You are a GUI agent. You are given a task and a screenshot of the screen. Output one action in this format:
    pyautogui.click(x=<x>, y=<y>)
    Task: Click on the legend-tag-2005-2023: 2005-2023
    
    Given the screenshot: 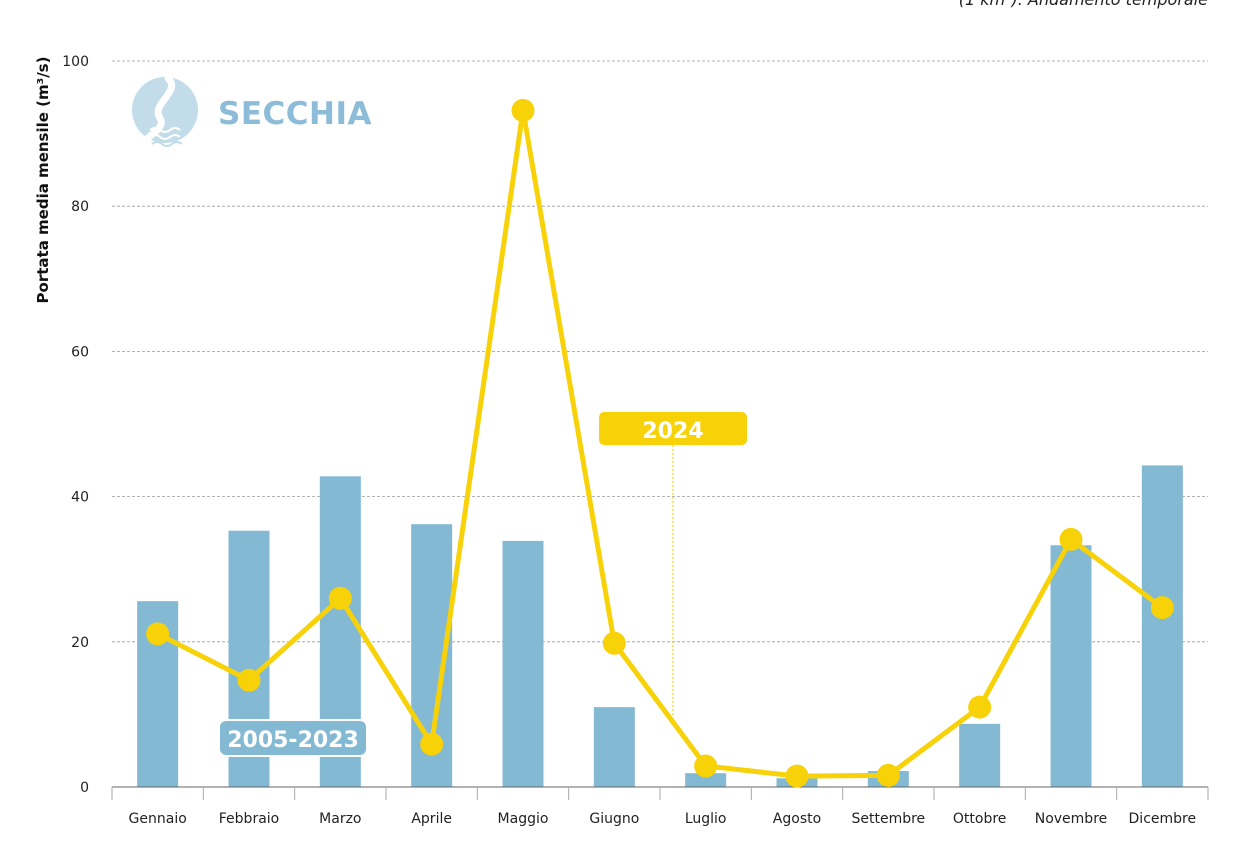 What is the action you would take?
    pyautogui.click(x=293, y=738)
    